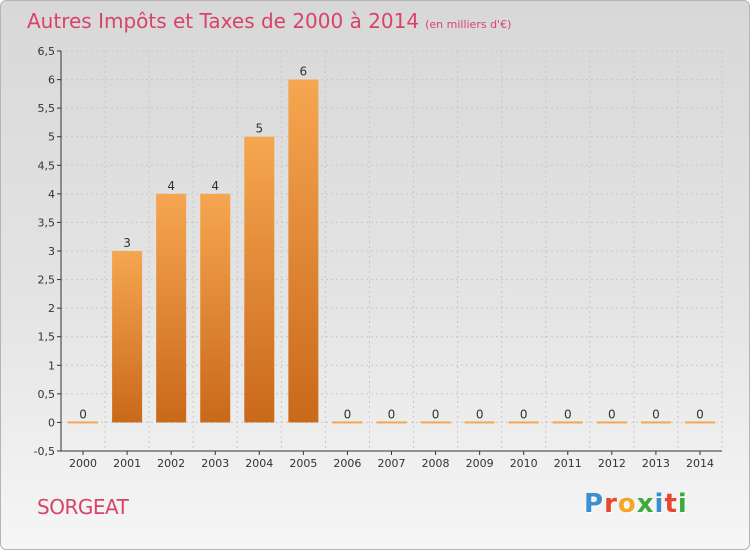  I want to click on x-tick-label: 2000, so click(83, 463).